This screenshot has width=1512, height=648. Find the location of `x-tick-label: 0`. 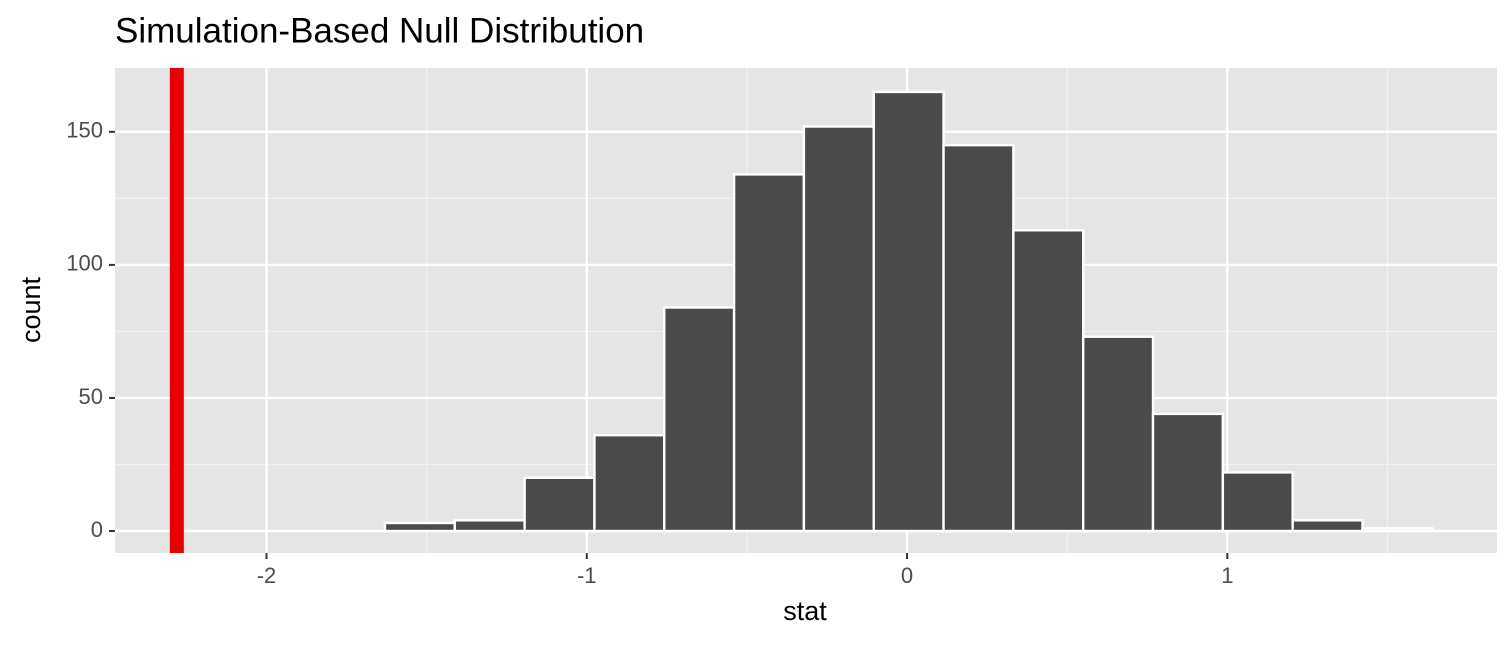

x-tick-label: 0 is located at coordinates (907, 575).